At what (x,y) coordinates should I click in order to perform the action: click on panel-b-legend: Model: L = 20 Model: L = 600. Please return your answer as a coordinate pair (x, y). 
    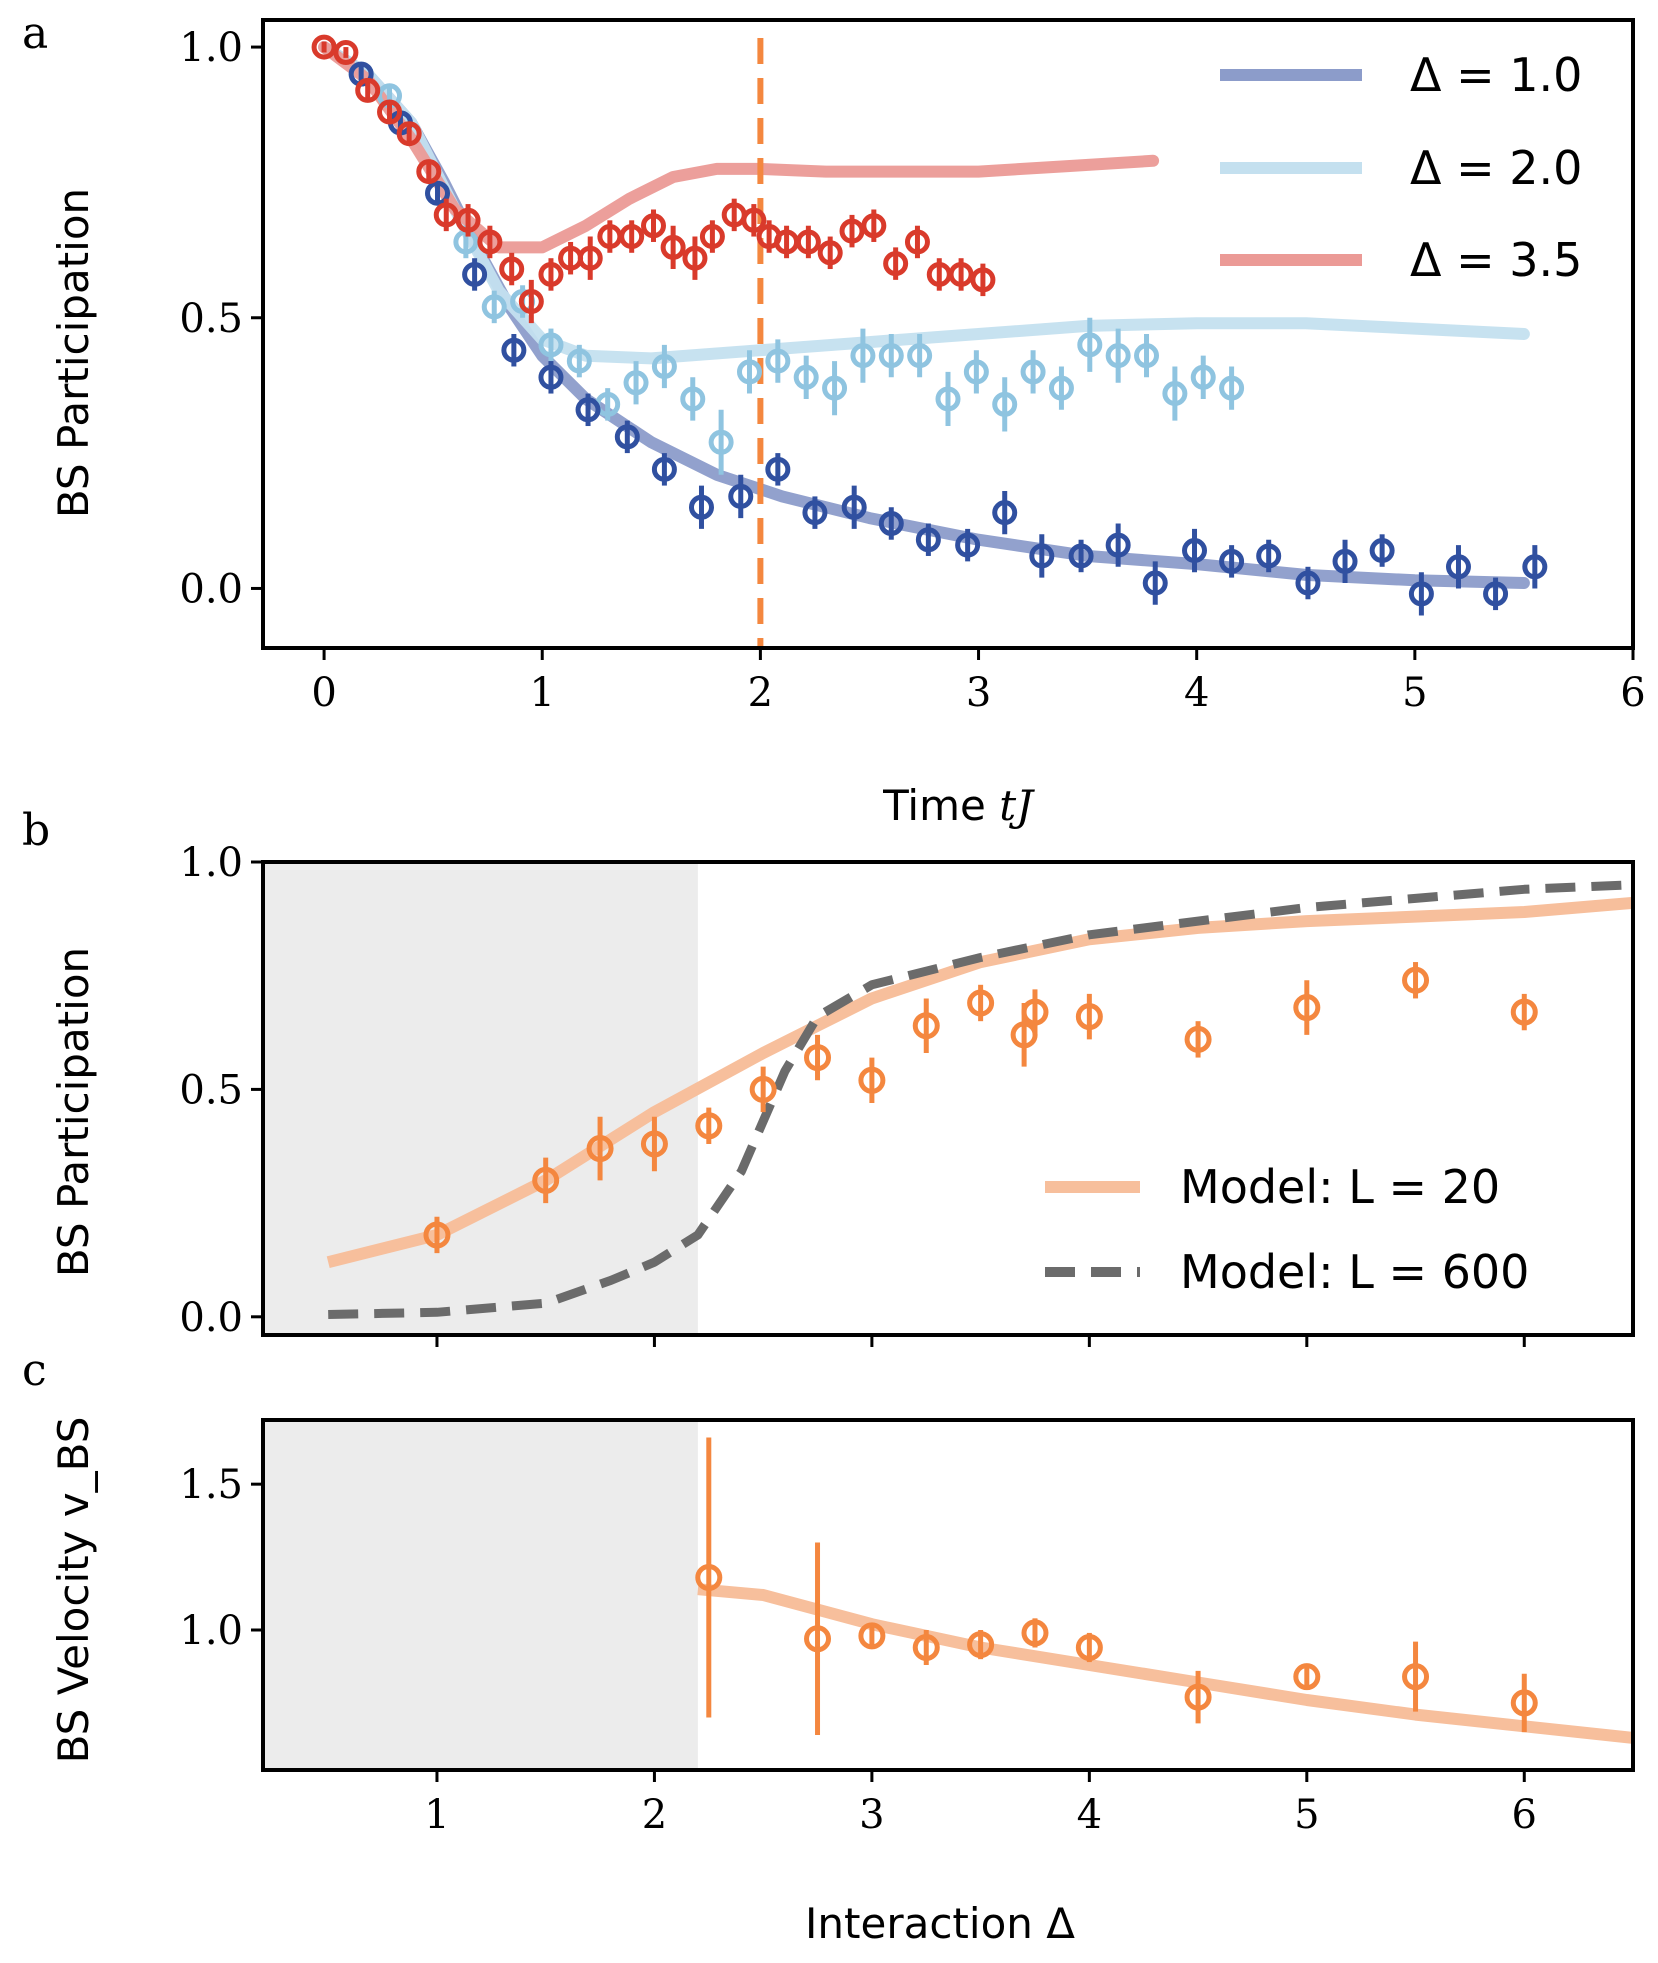
    Looking at the image, I should click on (1287, 1229).